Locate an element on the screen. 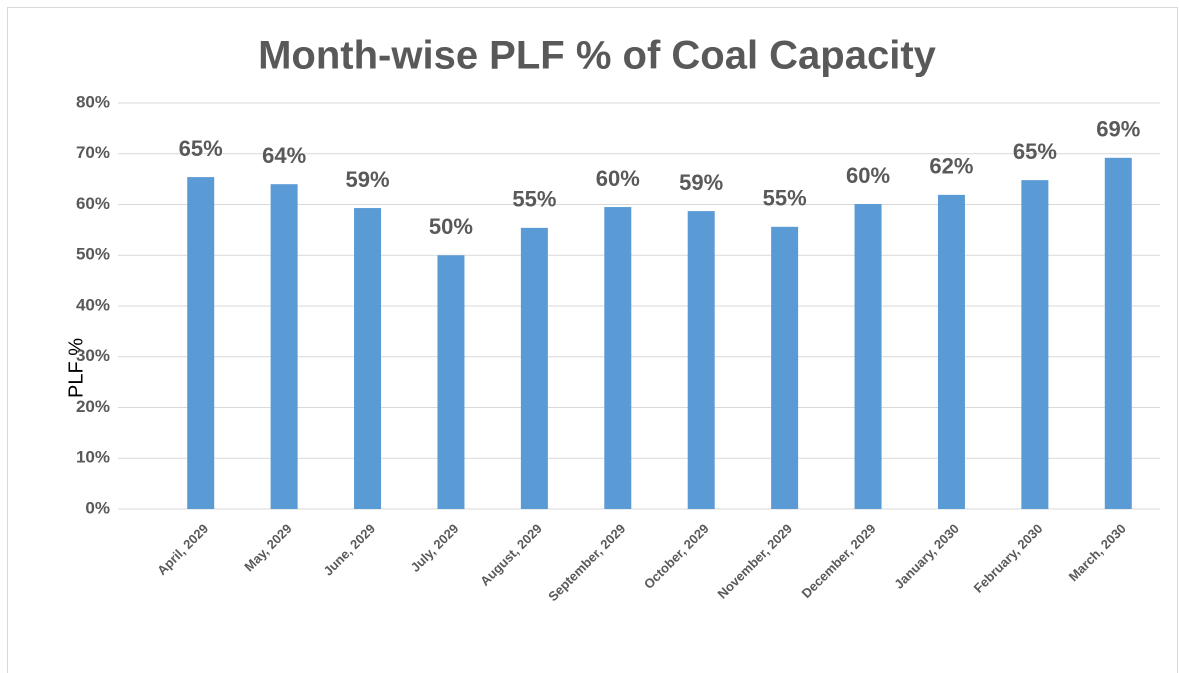 The image size is (1179, 673). x-tick-label: May, 2029 is located at coordinates (267, 547).